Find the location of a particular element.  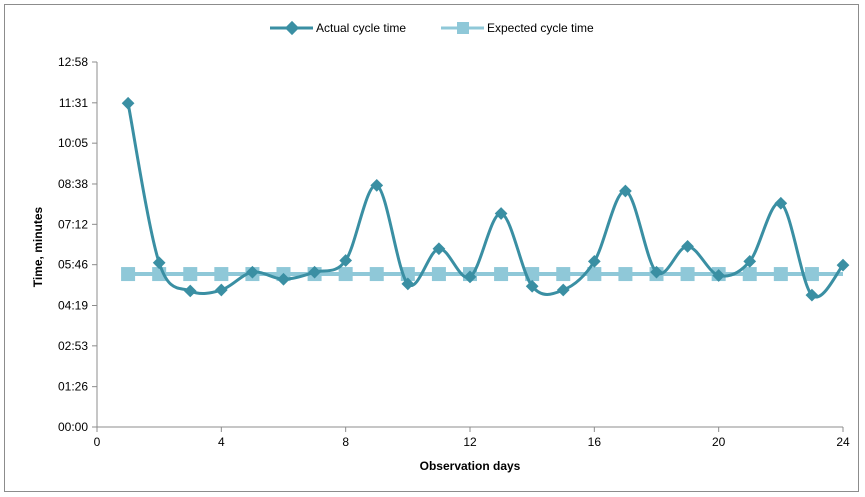

x-tick-label: 12 is located at coordinates (470, 442).